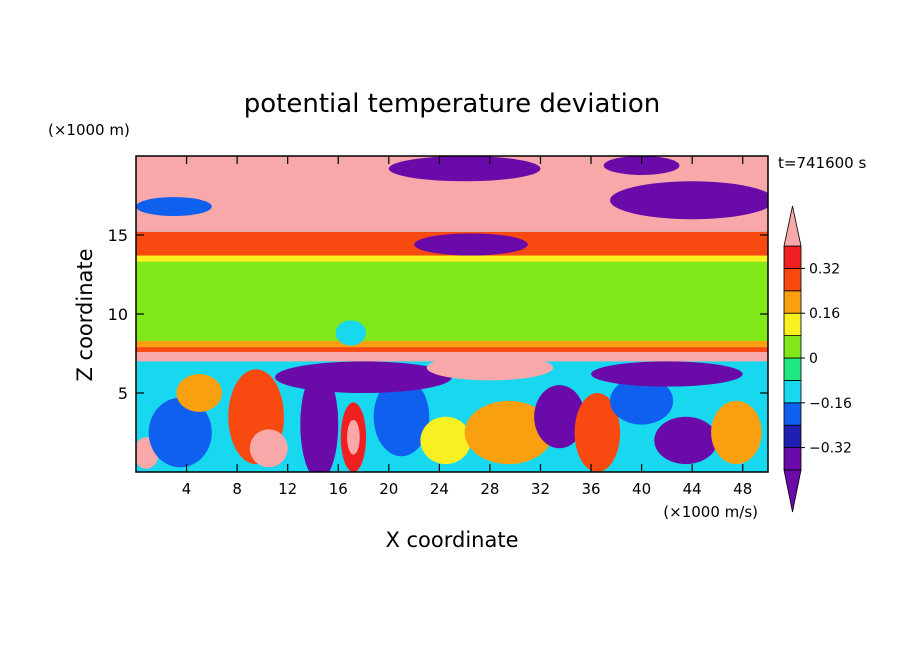  Describe the element at coordinates (822, 163) in the screenshot. I see `time-label: t=741600 s` at that location.